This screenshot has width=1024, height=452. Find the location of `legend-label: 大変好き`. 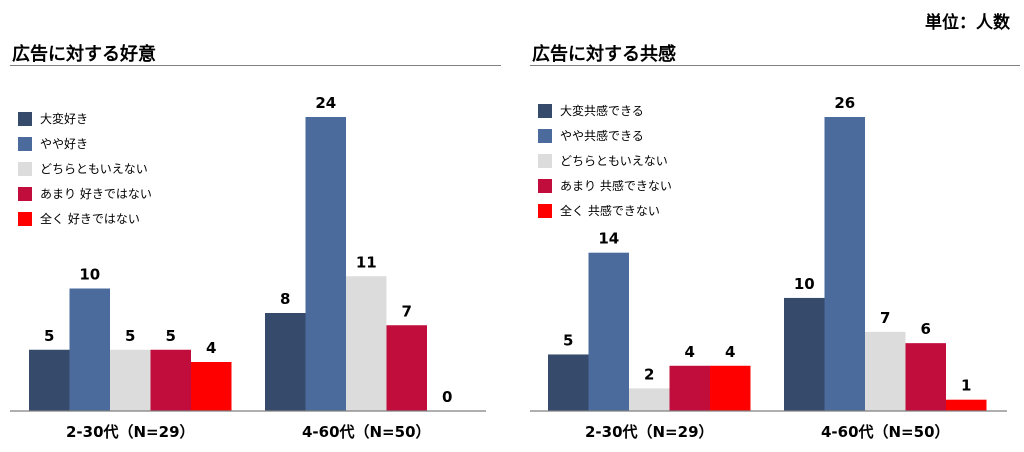

legend-label: 大変好き is located at coordinates (64, 119).